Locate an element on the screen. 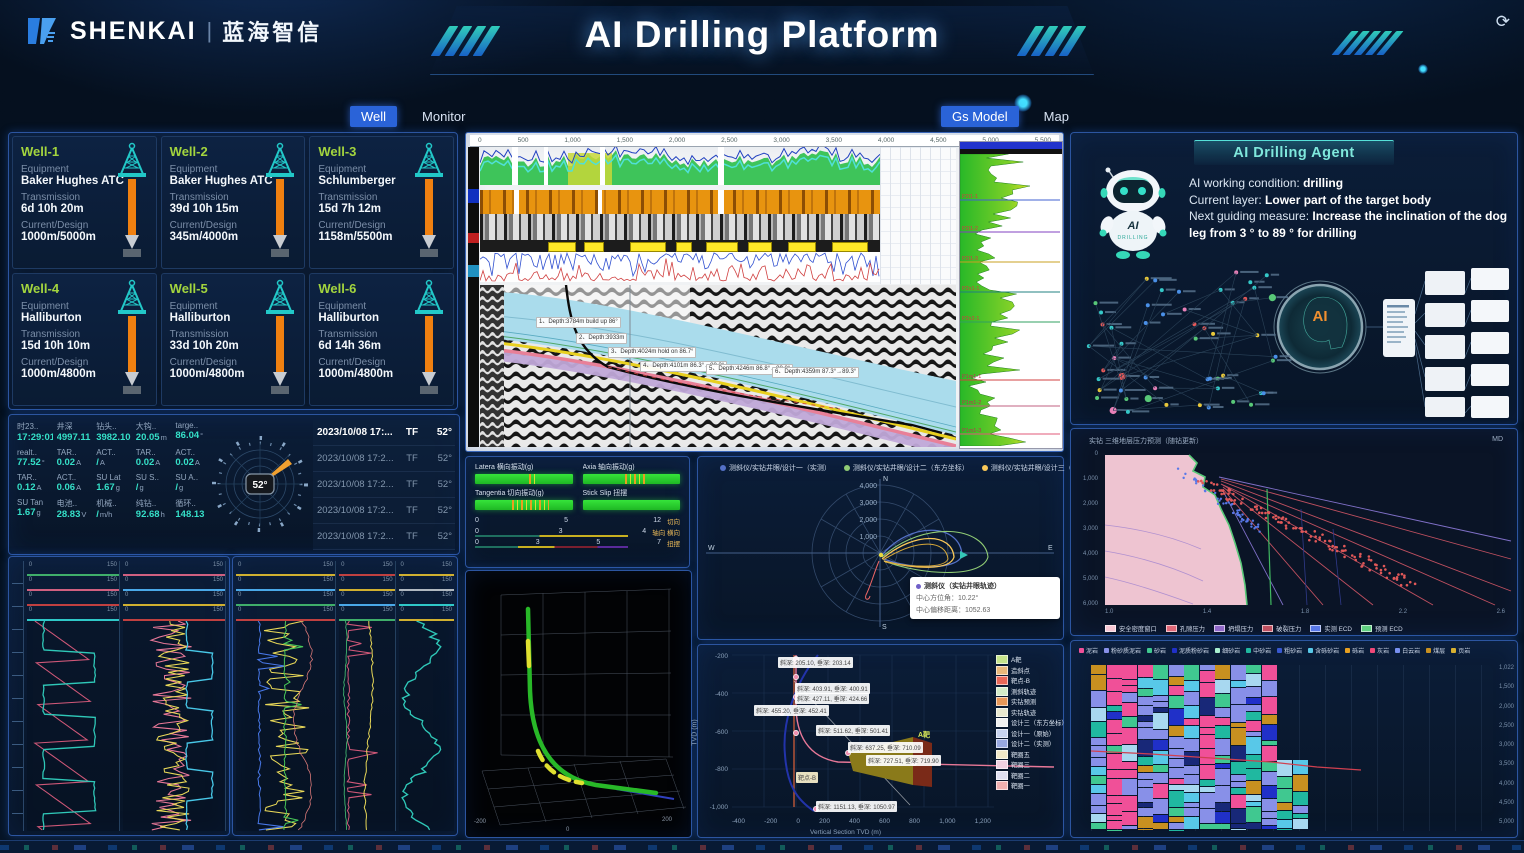 This screenshot has width=1524, height=853. ruler-tick: 2,500 is located at coordinates (729, 140).